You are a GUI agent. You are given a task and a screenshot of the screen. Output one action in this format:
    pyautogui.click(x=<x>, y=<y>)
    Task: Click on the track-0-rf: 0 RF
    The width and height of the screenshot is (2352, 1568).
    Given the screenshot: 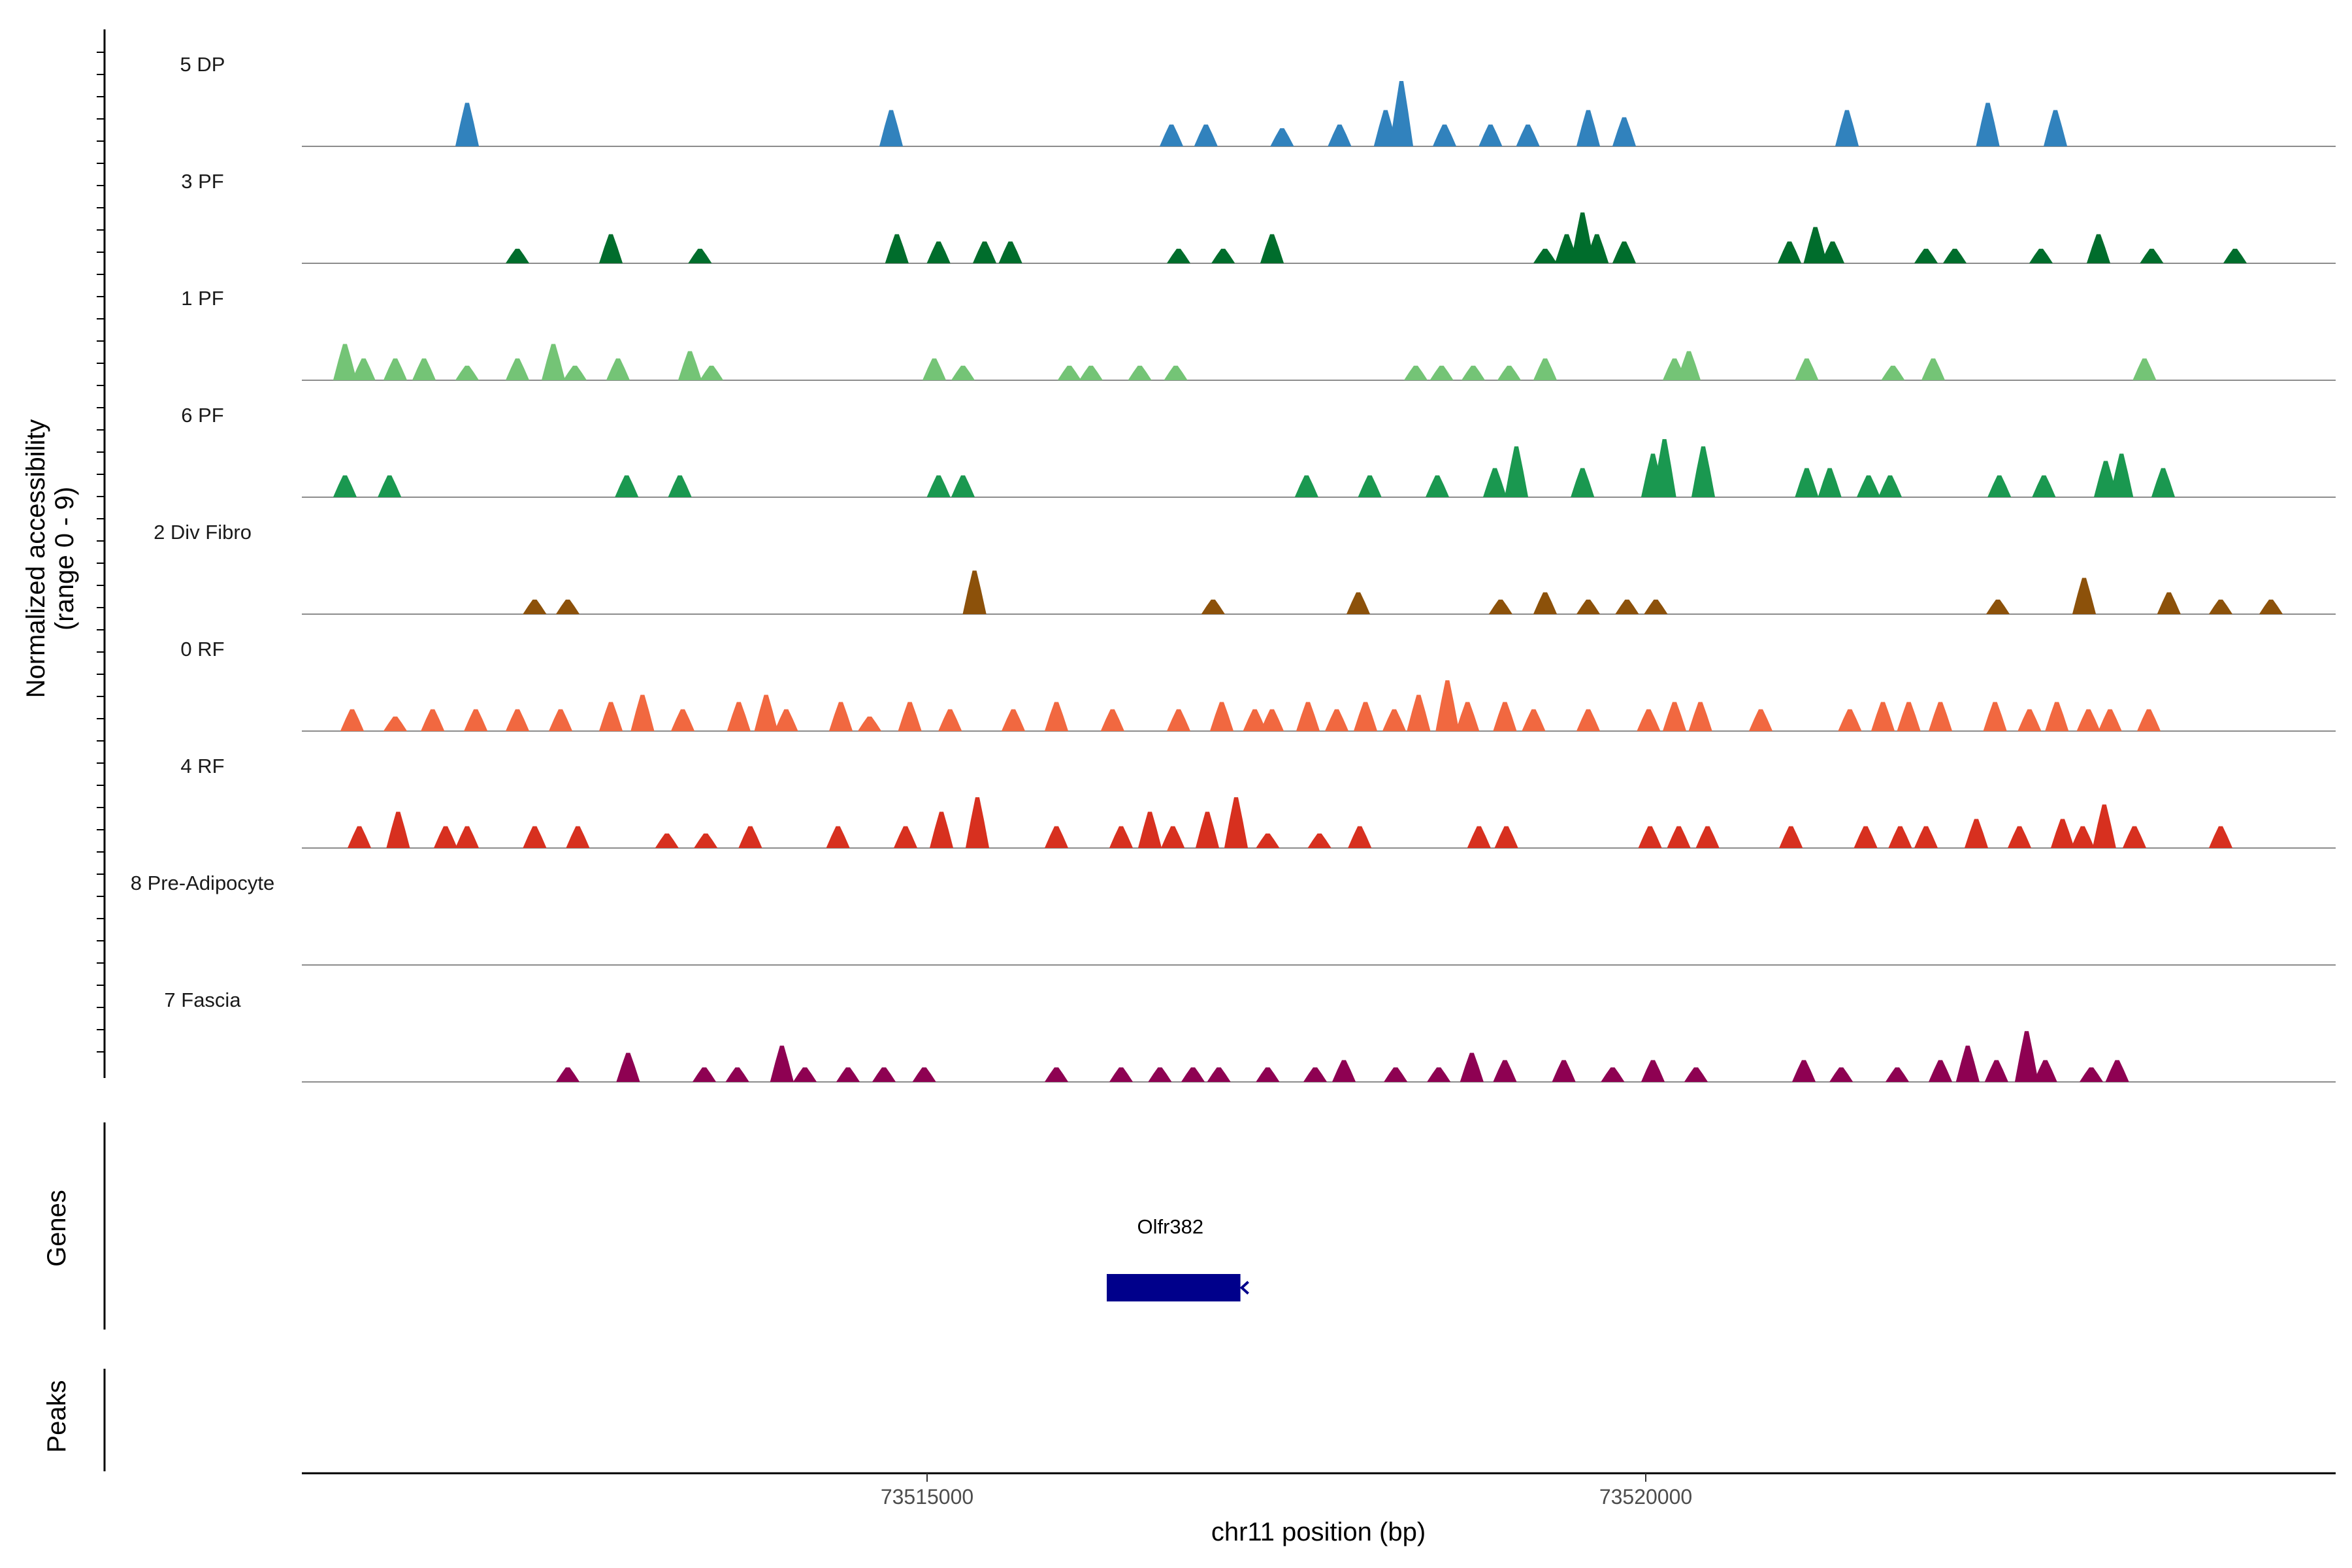 What is the action you would take?
    pyautogui.click(x=1258, y=685)
    